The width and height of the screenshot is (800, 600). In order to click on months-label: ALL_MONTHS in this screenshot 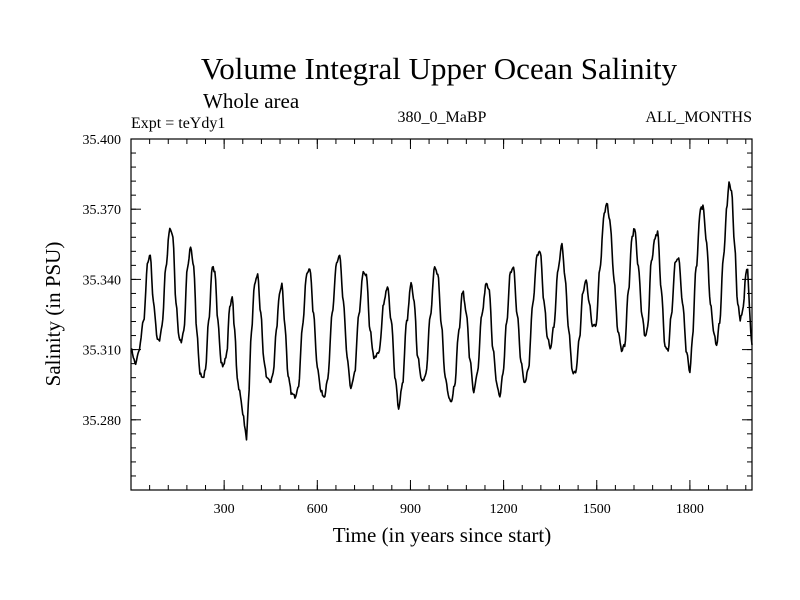, I will do `click(698, 117)`.